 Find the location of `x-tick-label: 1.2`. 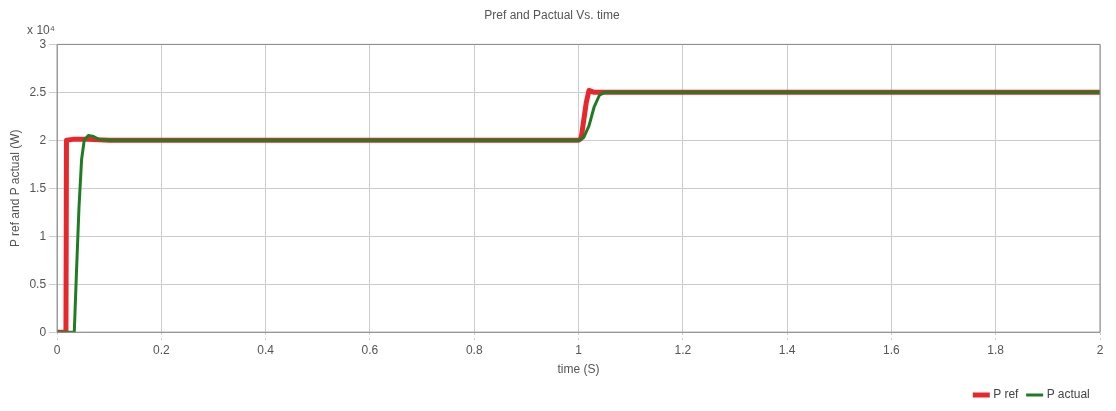

x-tick-label: 1.2 is located at coordinates (683, 349).